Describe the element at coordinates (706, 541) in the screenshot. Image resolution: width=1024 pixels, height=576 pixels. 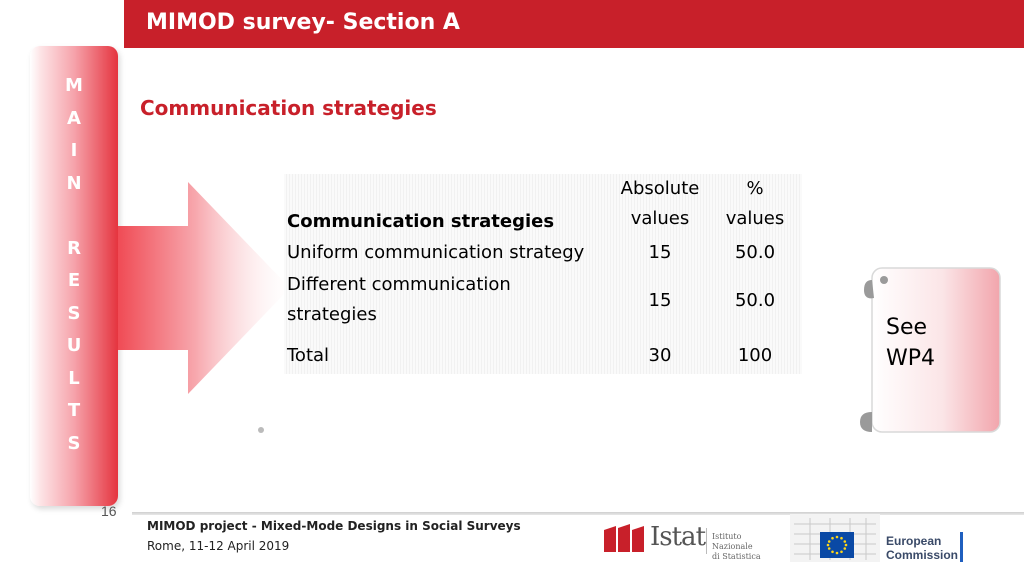
I see `istat-separator` at that location.